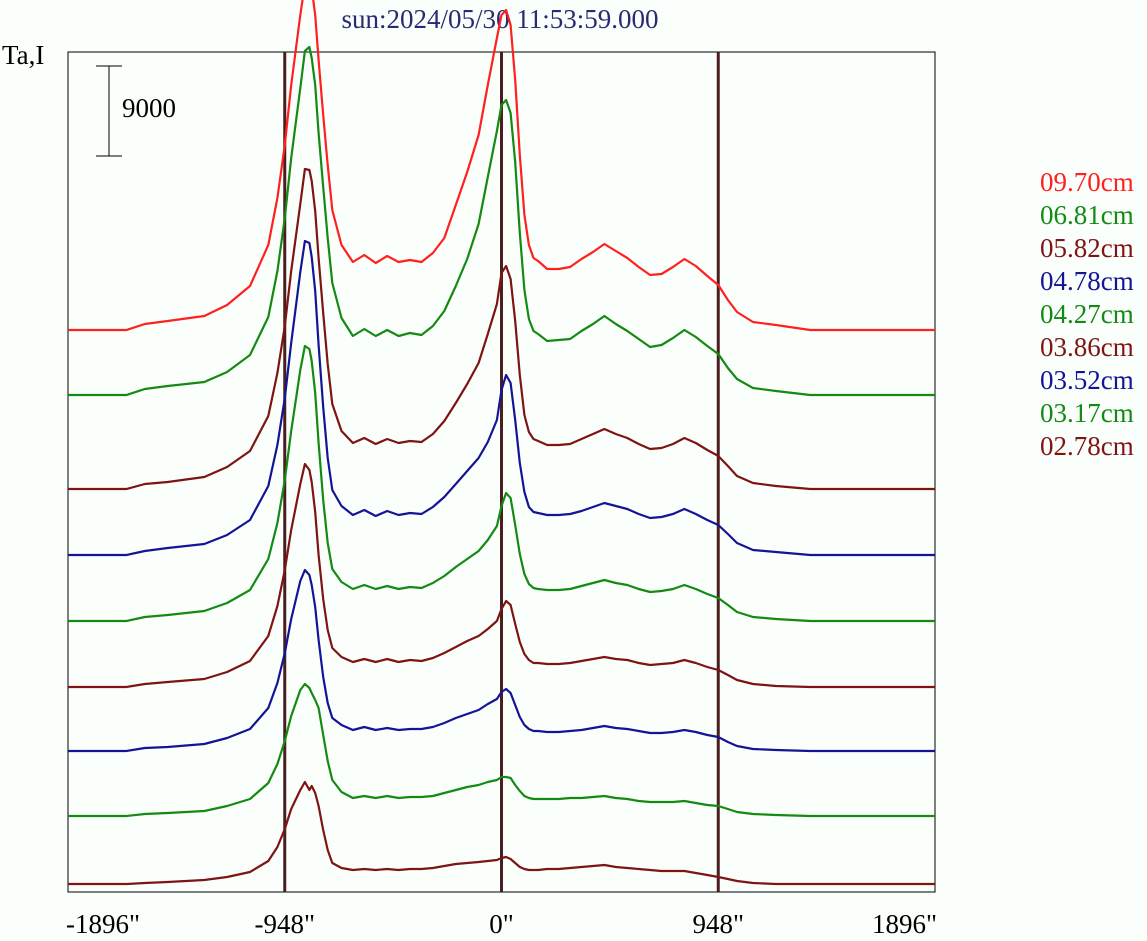  Describe the element at coordinates (1087, 347) in the screenshot. I see `legend-item: 03.86cm` at that location.